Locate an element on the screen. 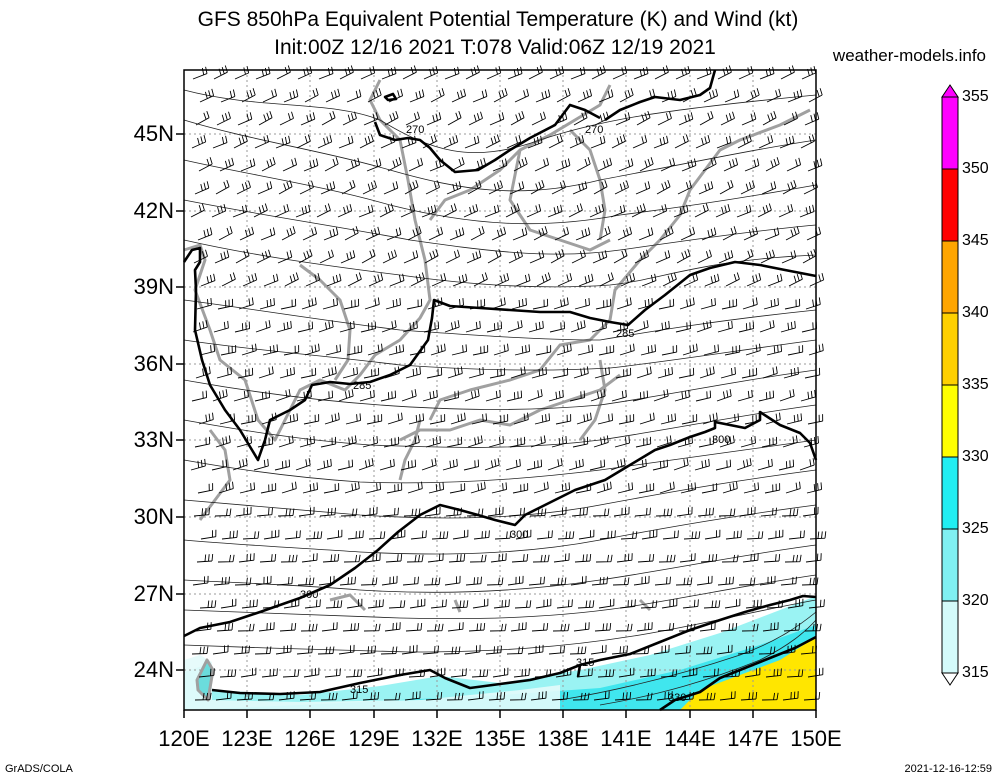  colorbar-swatch is located at coordinates (950, 493).